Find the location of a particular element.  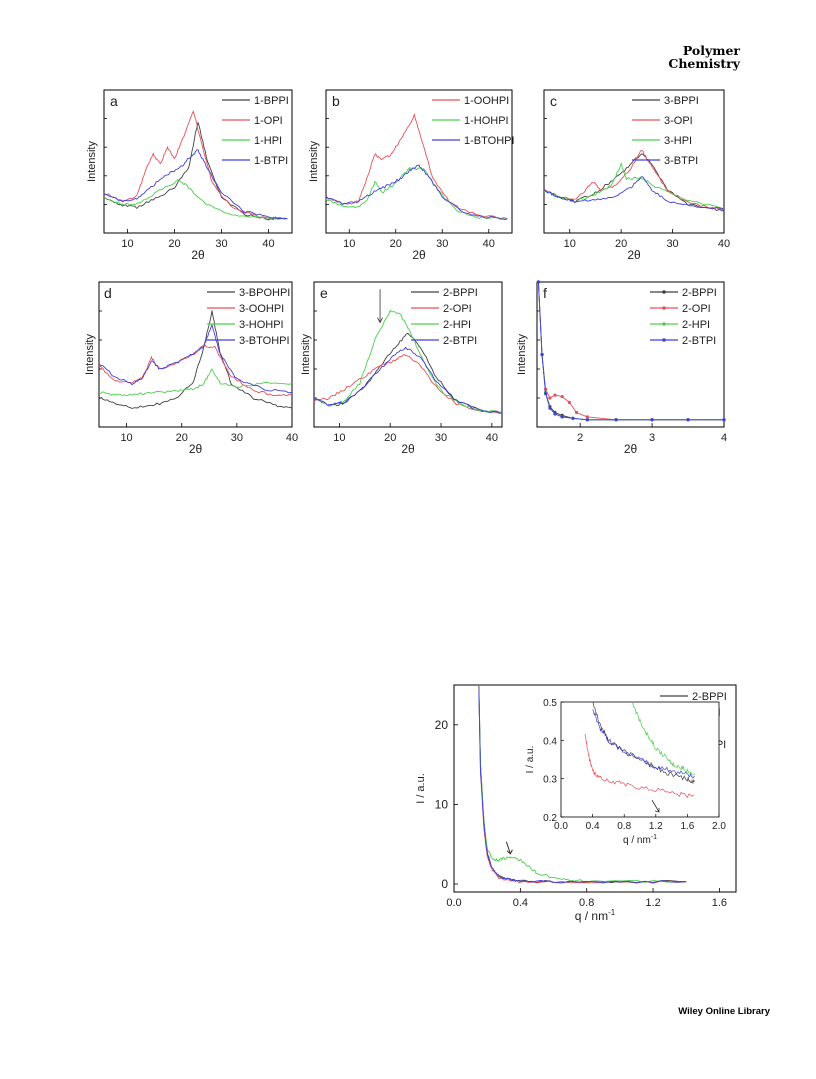

panel-label: e is located at coordinates (324, 293).